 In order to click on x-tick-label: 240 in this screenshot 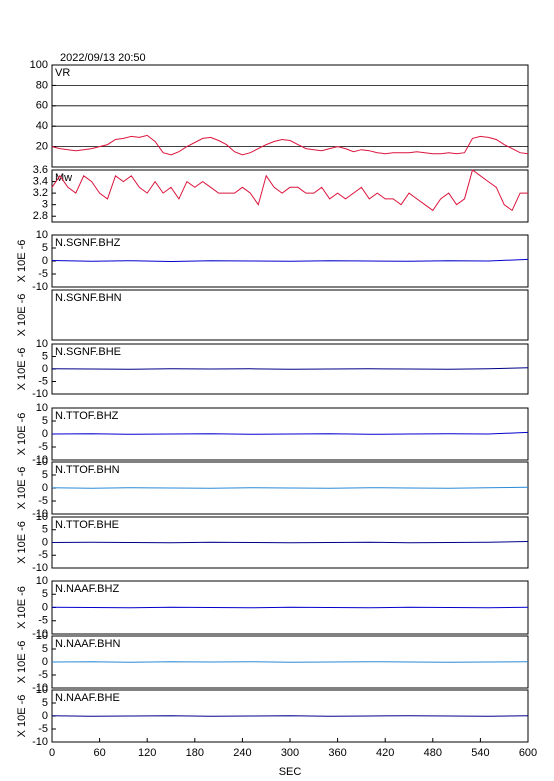, I will do `click(242, 753)`.